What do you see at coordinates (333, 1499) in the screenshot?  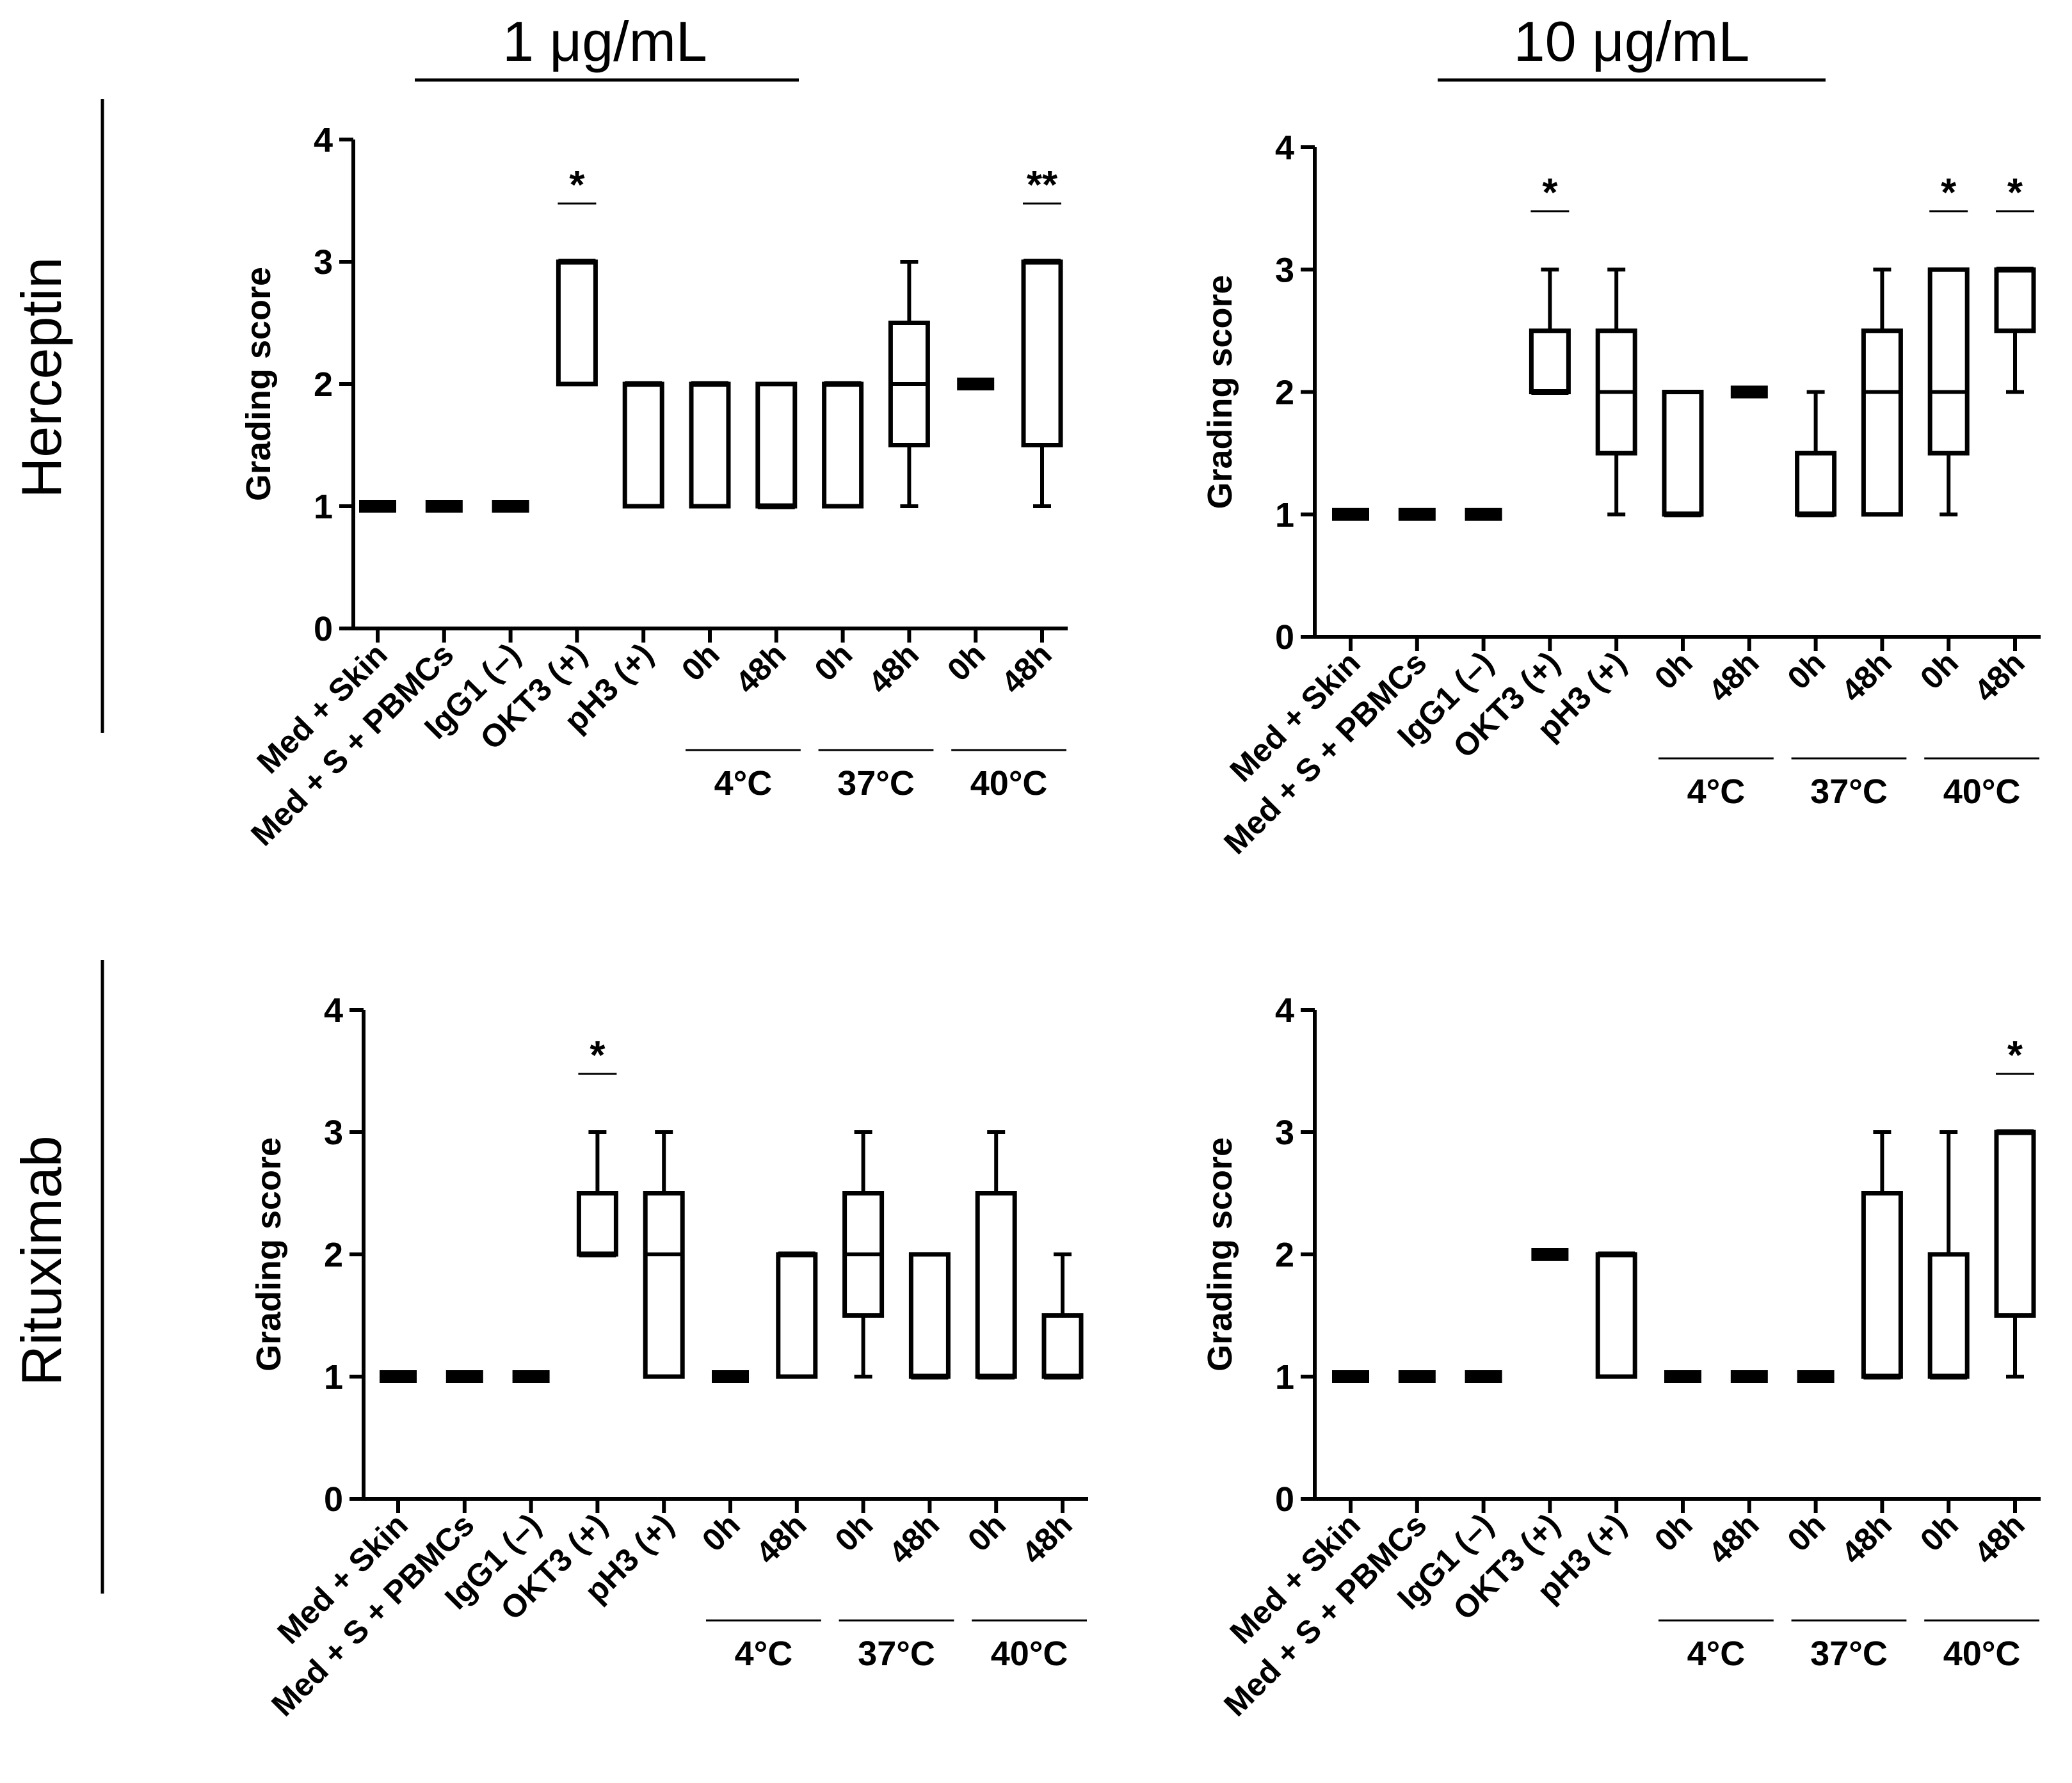 I see `y-tick-label: 0` at bounding box center [333, 1499].